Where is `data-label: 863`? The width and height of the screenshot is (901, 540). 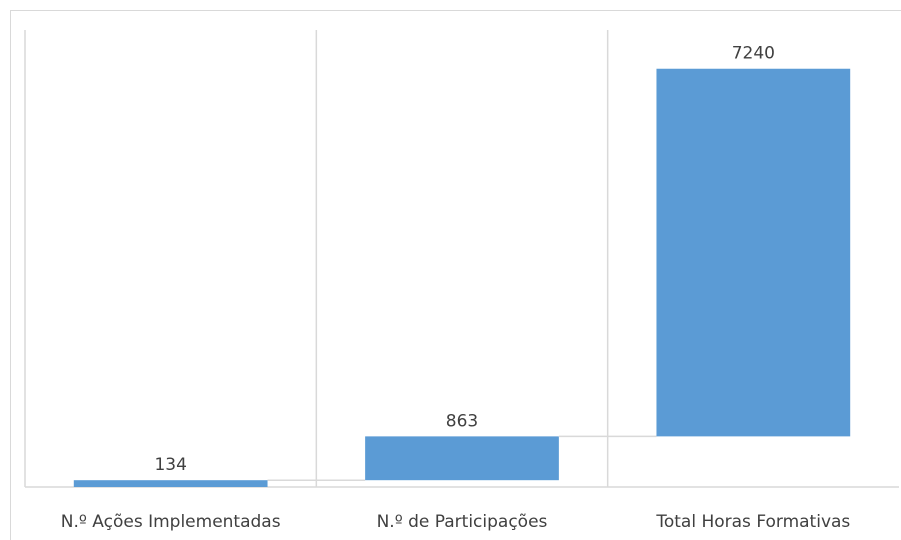 data-label: 863 is located at coordinates (462, 421).